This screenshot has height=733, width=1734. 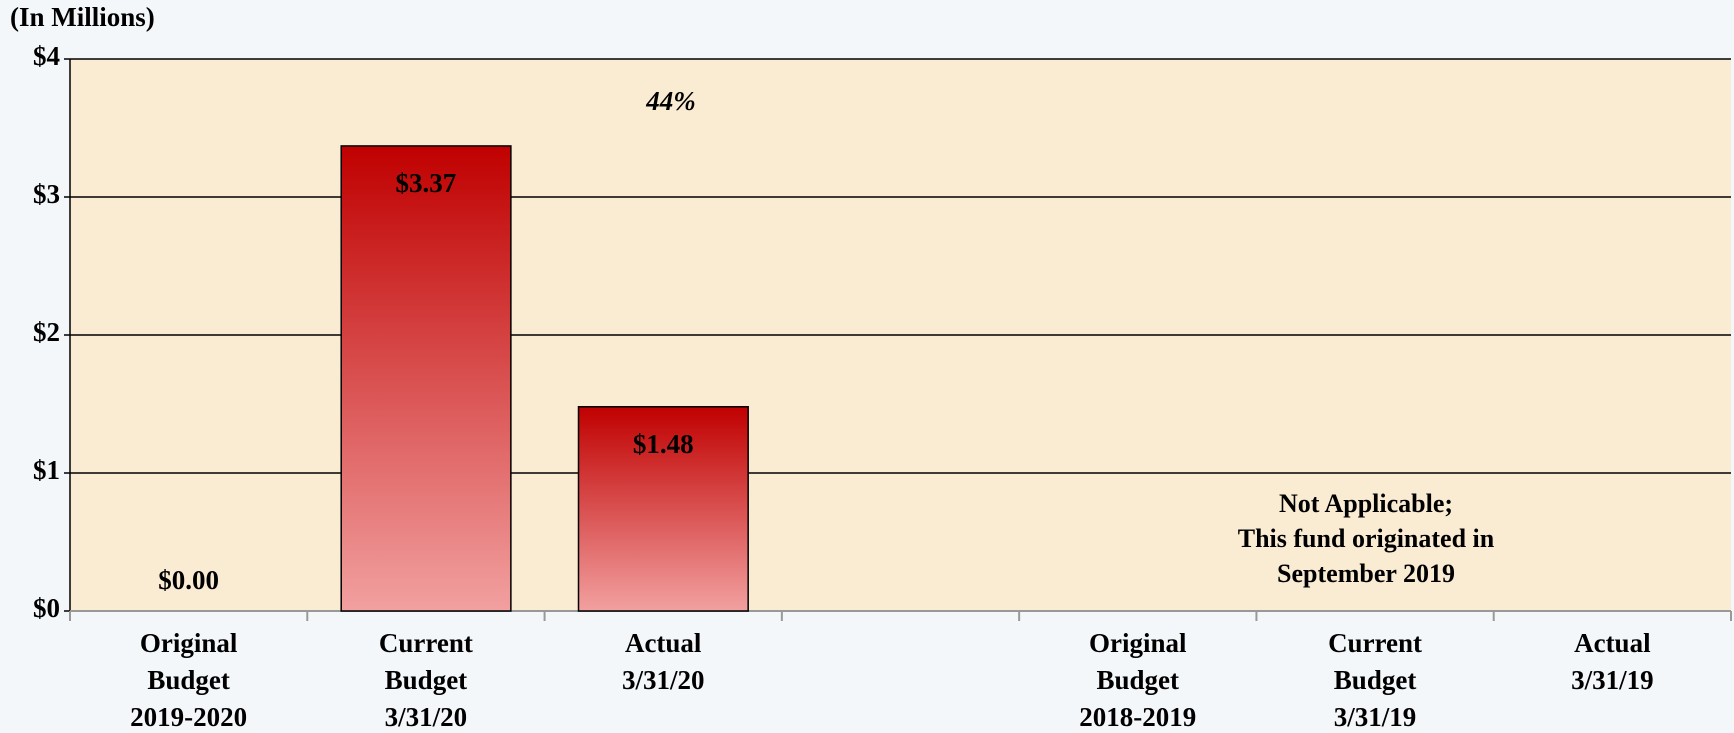 I want to click on value-label: $1.48, so click(x=663, y=444).